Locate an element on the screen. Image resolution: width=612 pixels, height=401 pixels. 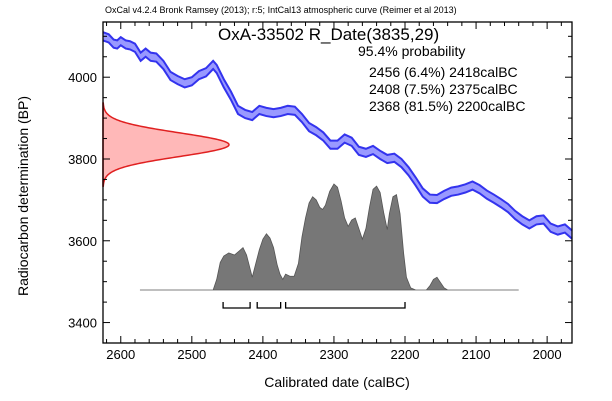
range-label-1: 2456 (6.4%) 2418calBC is located at coordinates (443, 72).